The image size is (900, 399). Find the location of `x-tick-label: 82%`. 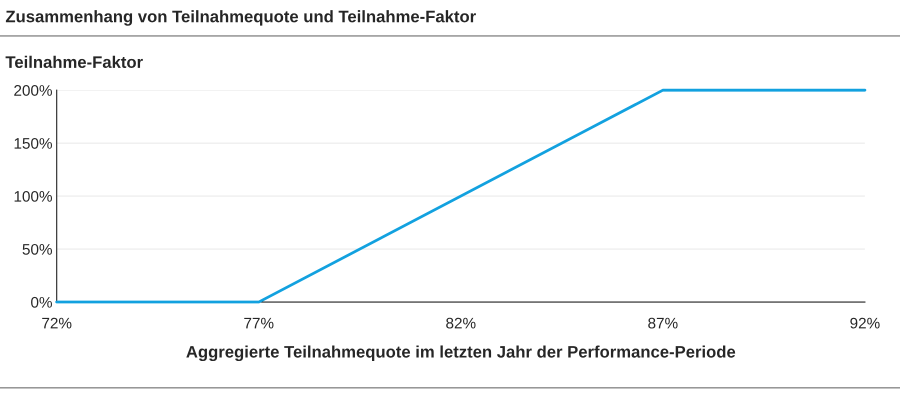

x-tick-label: 82% is located at coordinates (461, 323).